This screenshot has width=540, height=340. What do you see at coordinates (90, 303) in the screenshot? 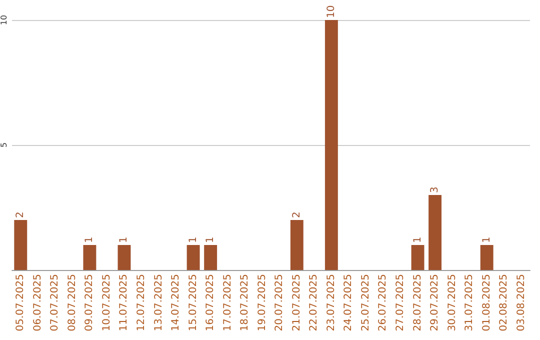
I see `x-tick-label: 09.07.2025` at bounding box center [90, 303].